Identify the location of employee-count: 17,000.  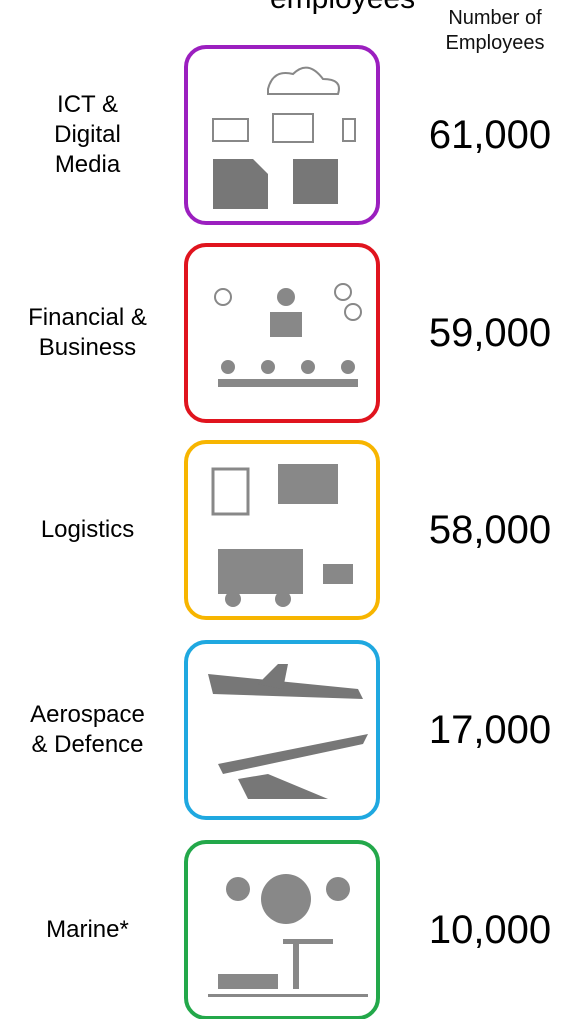
(490, 729).